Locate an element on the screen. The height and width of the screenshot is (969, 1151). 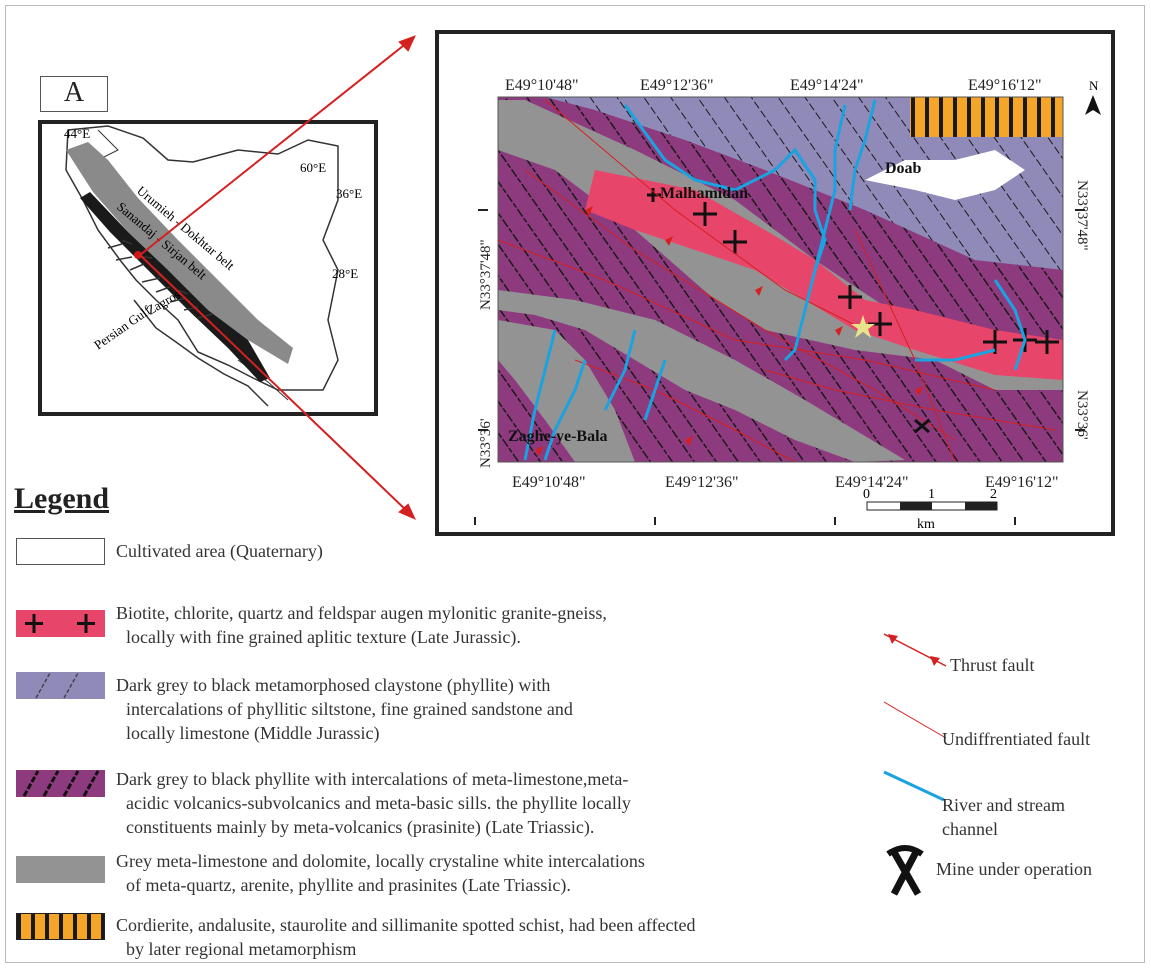
top-lon-2: E49°12'36" is located at coordinates (677, 85).